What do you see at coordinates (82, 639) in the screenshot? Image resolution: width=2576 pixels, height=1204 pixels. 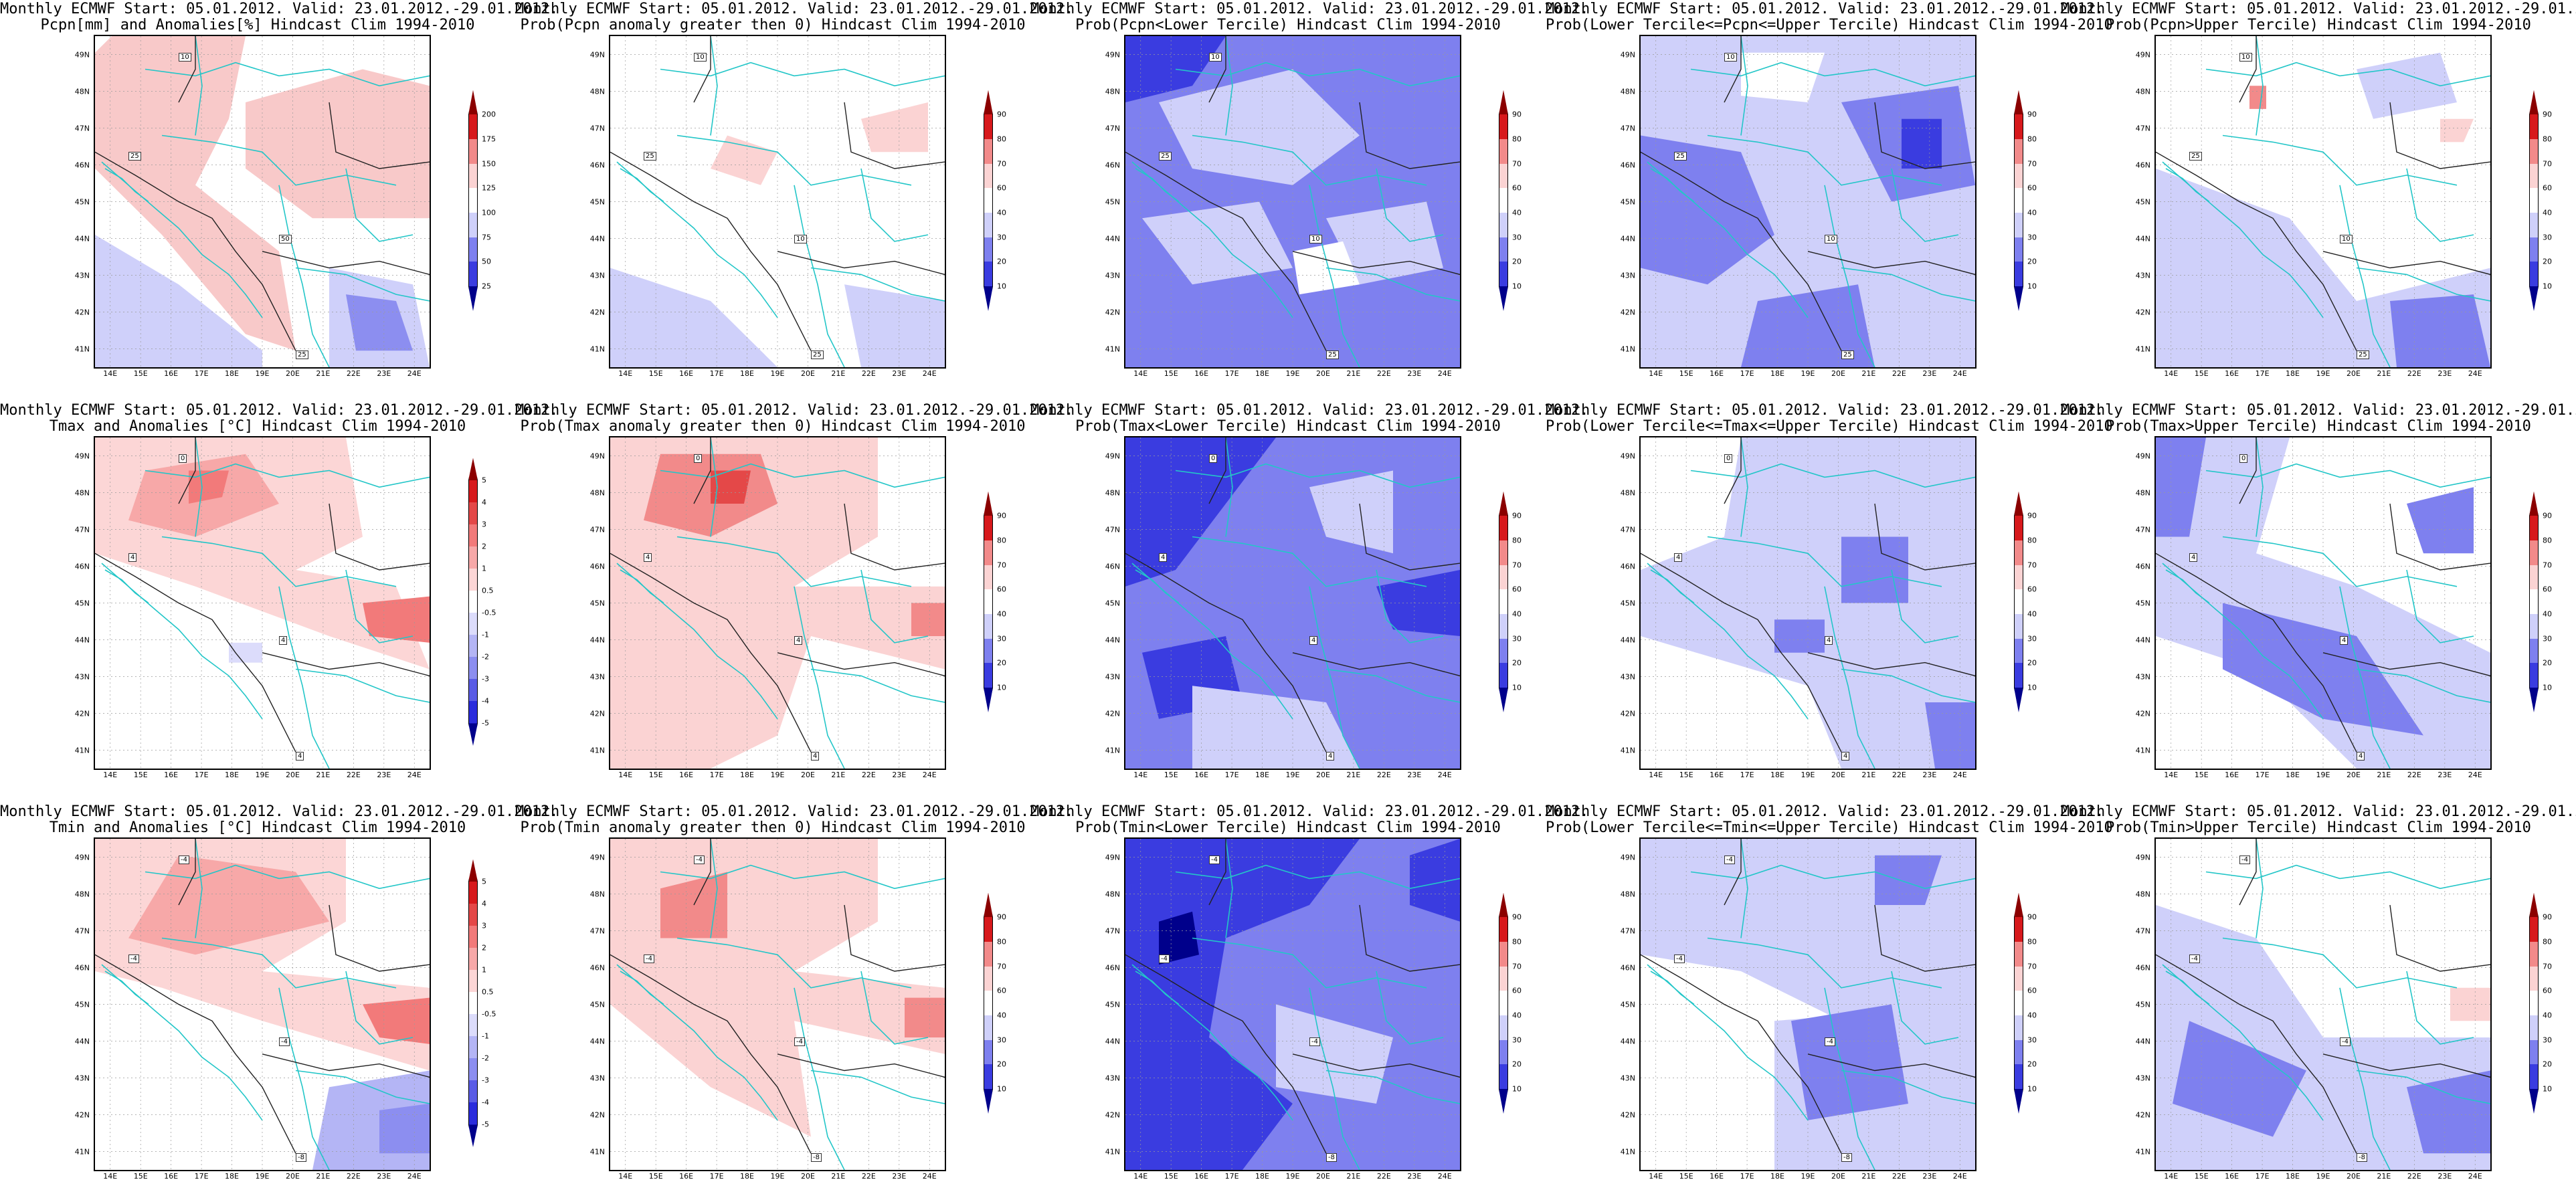 I see `latitude-tick-label: 44N` at bounding box center [82, 639].